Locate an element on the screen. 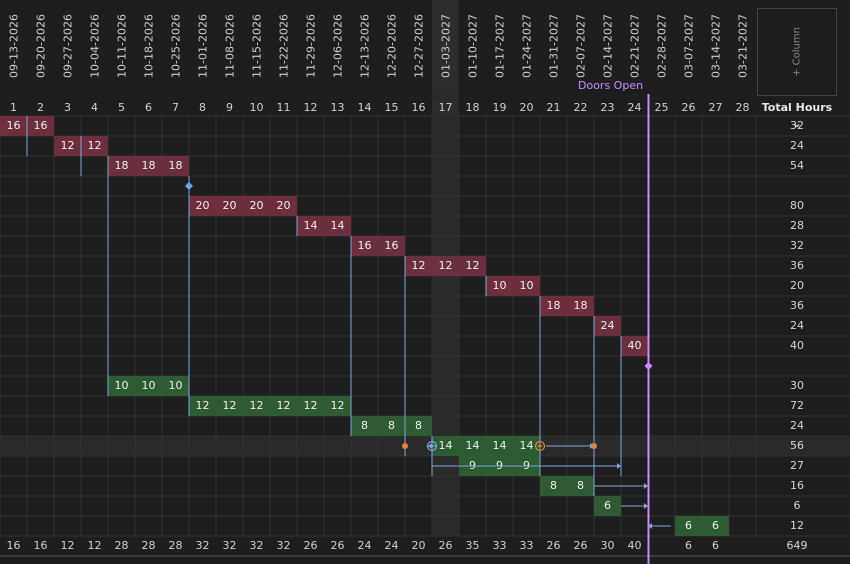 The image size is (850, 564). date-header: 11-15-2026 is located at coordinates (256, 47).